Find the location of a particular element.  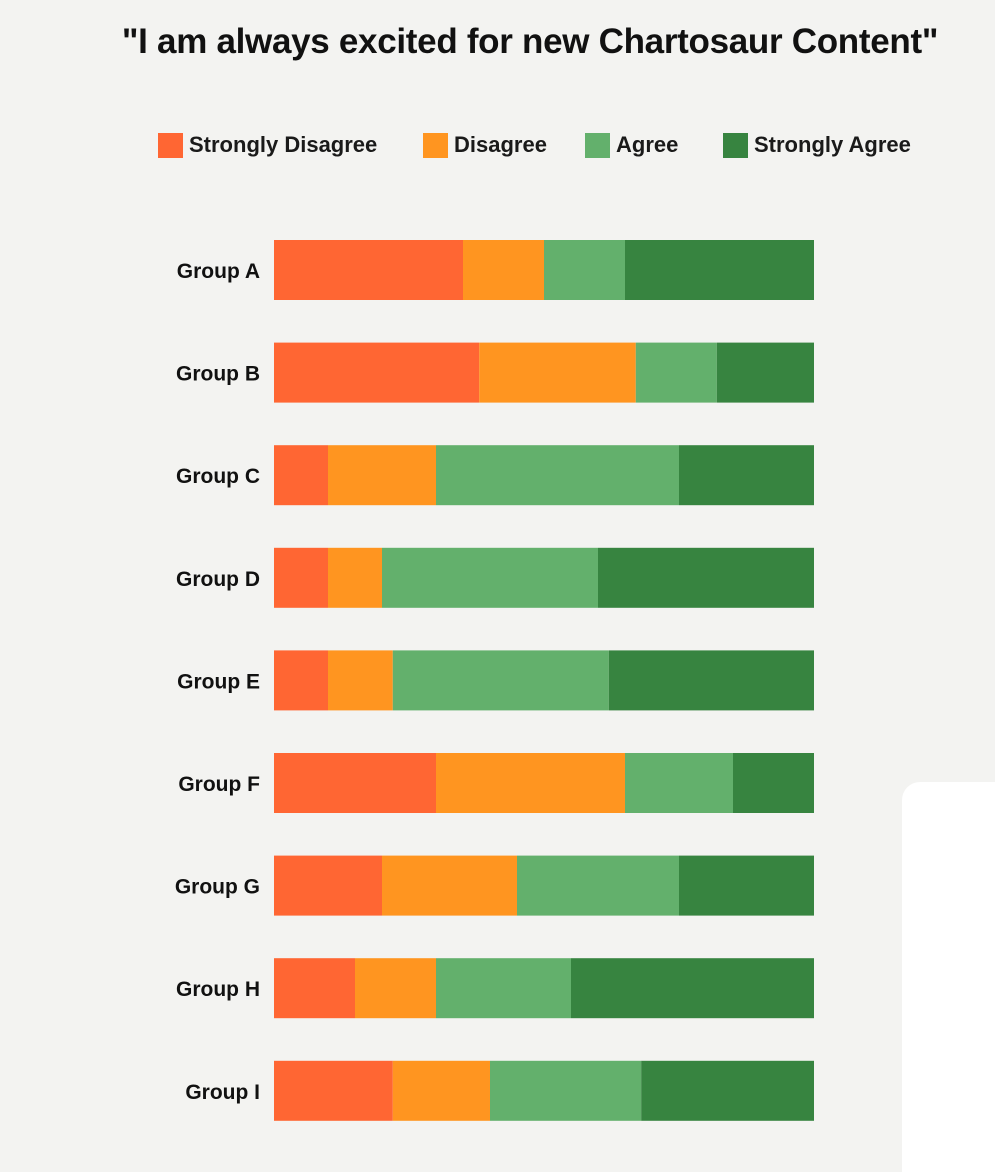

bar-segment-group-h-strongly-disagree is located at coordinates (314, 988).